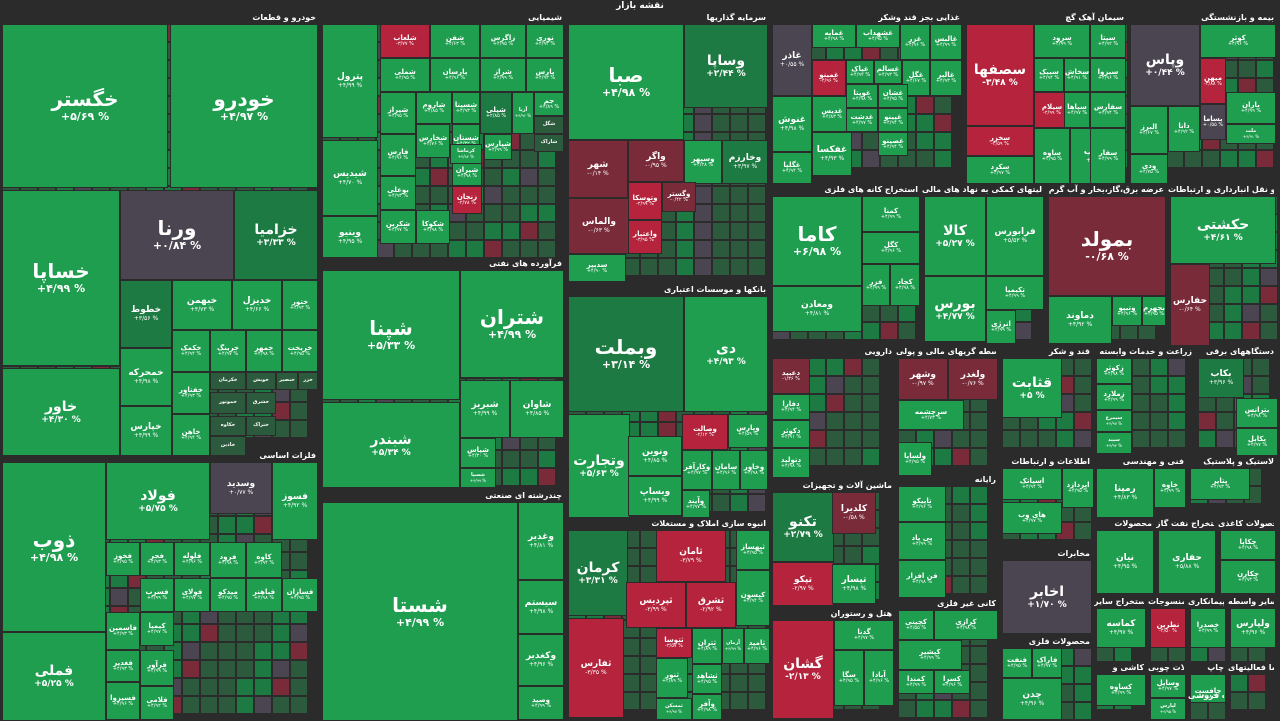  What do you see at coordinates (498, 147) in the screenshot?
I see `stock-tile: شپارس +۴/۹۹ %` at bounding box center [498, 147].